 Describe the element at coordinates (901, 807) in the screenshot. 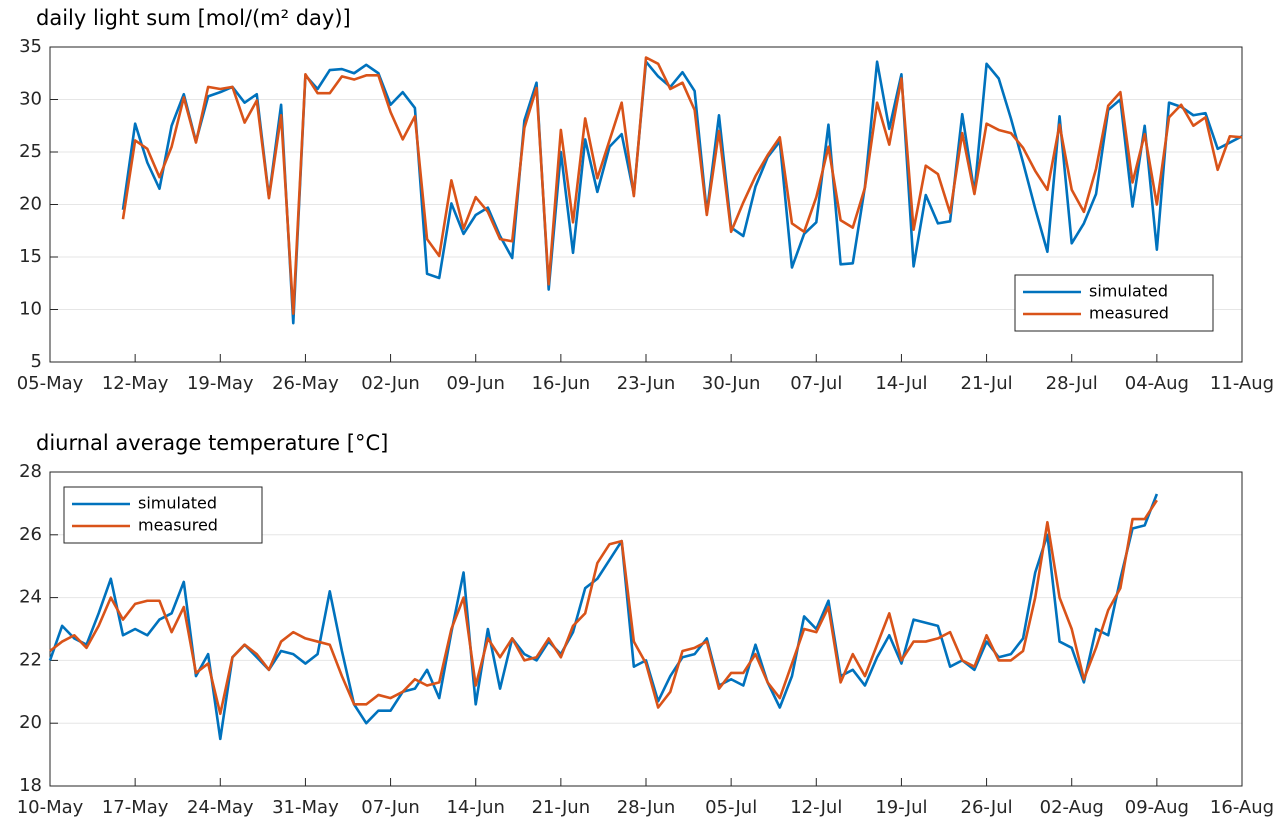

I see `x-tick-label: 19-Jul` at that location.